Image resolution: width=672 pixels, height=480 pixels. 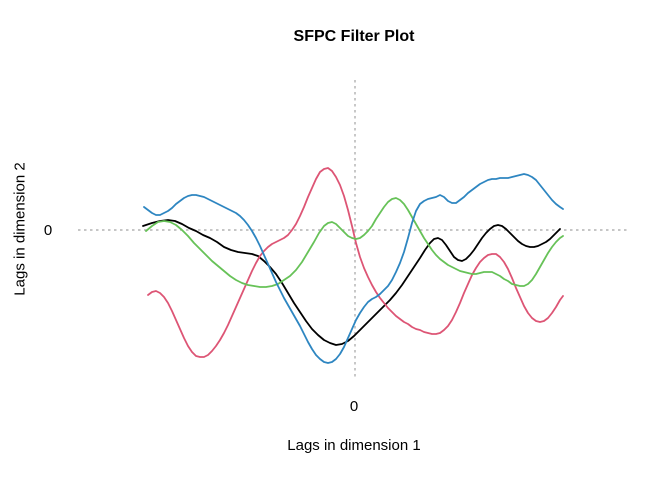 I want to click on x-tick-label-zero: 0, so click(x=354, y=406).